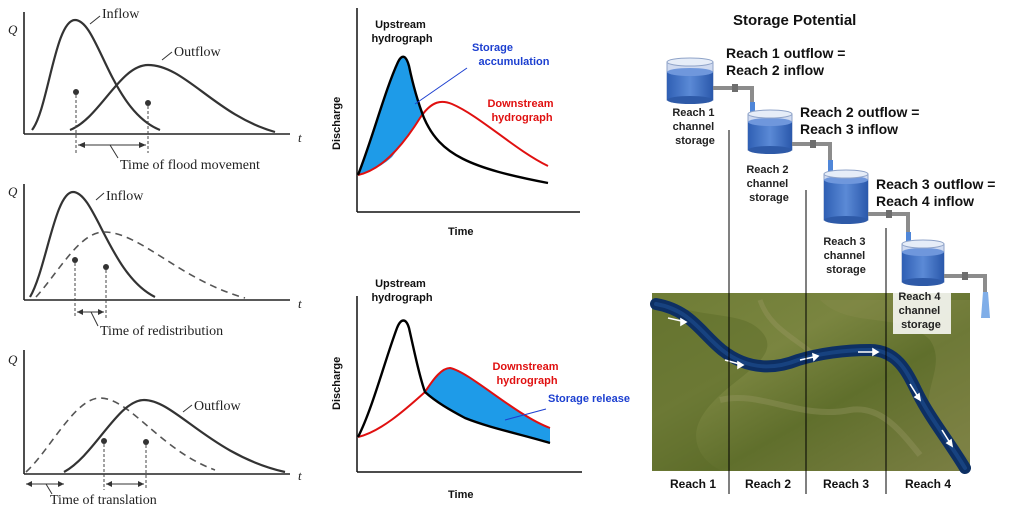  What do you see at coordinates (770, 131) in the screenshot?
I see `reach-2-tank` at bounding box center [770, 131].